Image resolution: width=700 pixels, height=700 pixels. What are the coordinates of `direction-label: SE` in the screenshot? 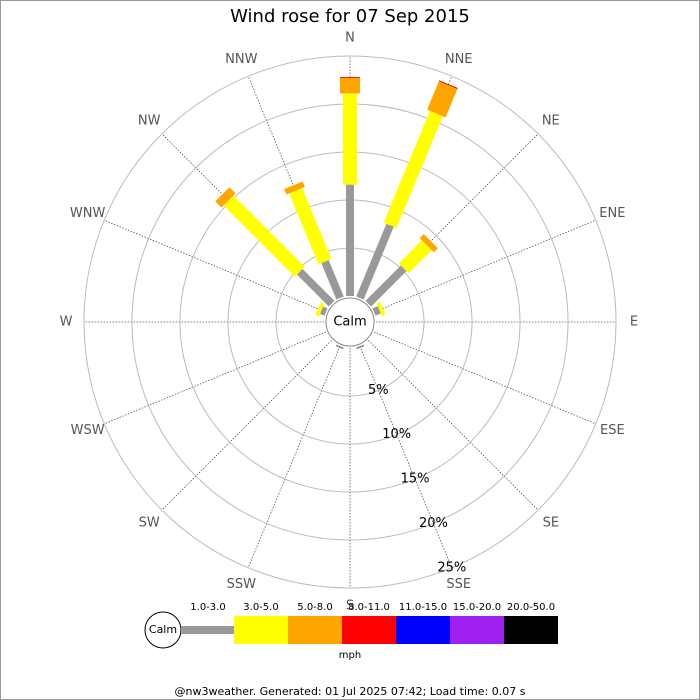 It's located at (551, 522).